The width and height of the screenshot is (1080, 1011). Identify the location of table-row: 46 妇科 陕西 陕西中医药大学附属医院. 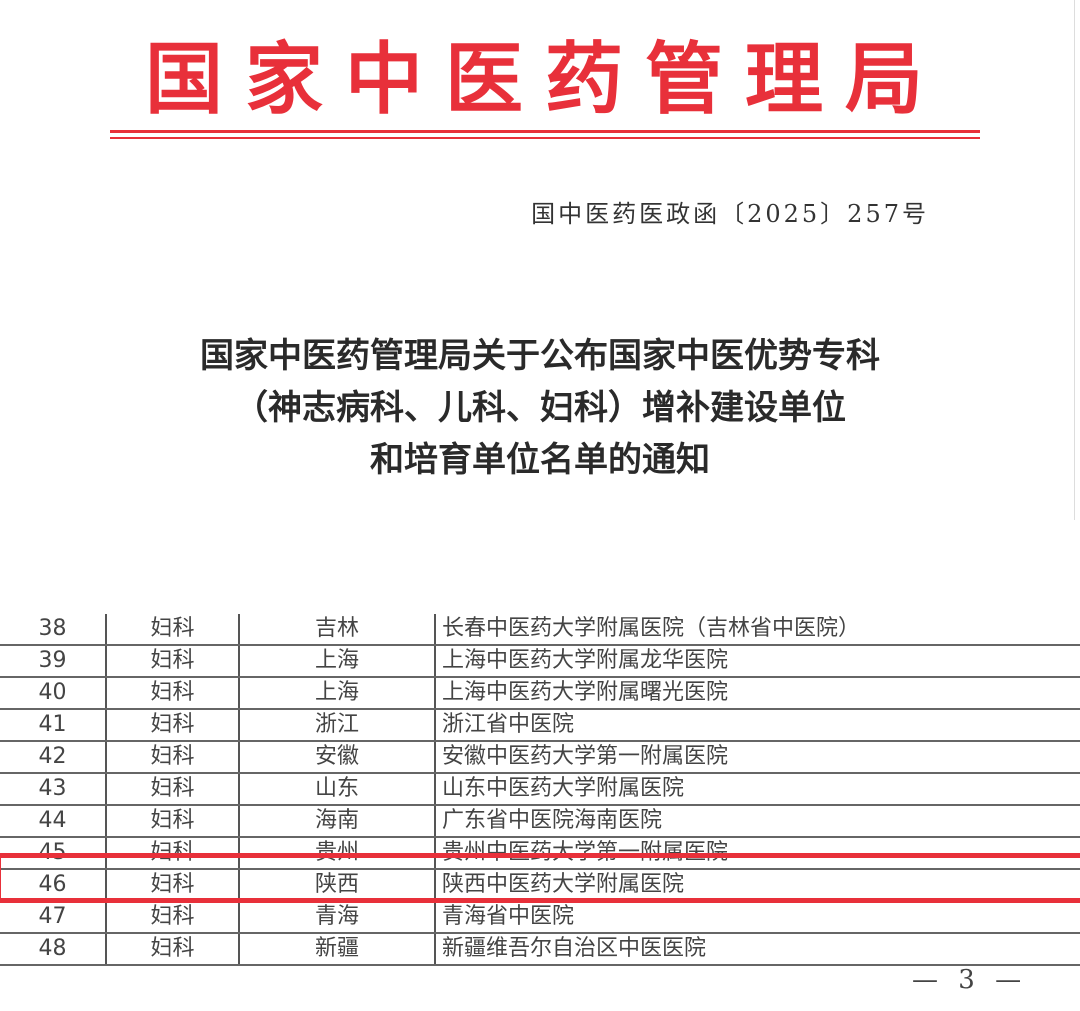
(540, 885).